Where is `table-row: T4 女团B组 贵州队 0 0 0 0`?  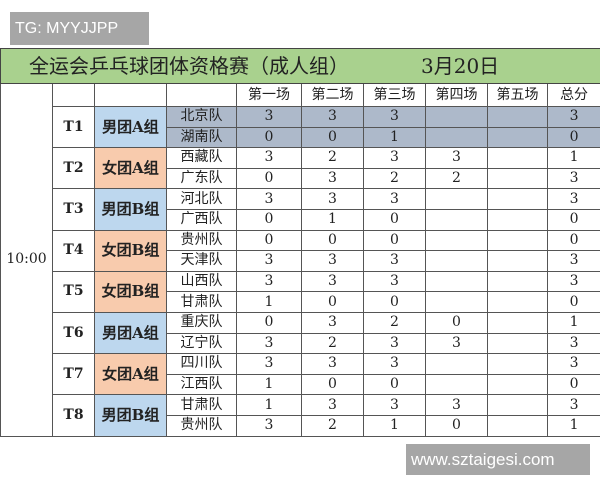
table-row: T4 女团B组 贵州队 0 0 0 0 is located at coordinates (300, 250).